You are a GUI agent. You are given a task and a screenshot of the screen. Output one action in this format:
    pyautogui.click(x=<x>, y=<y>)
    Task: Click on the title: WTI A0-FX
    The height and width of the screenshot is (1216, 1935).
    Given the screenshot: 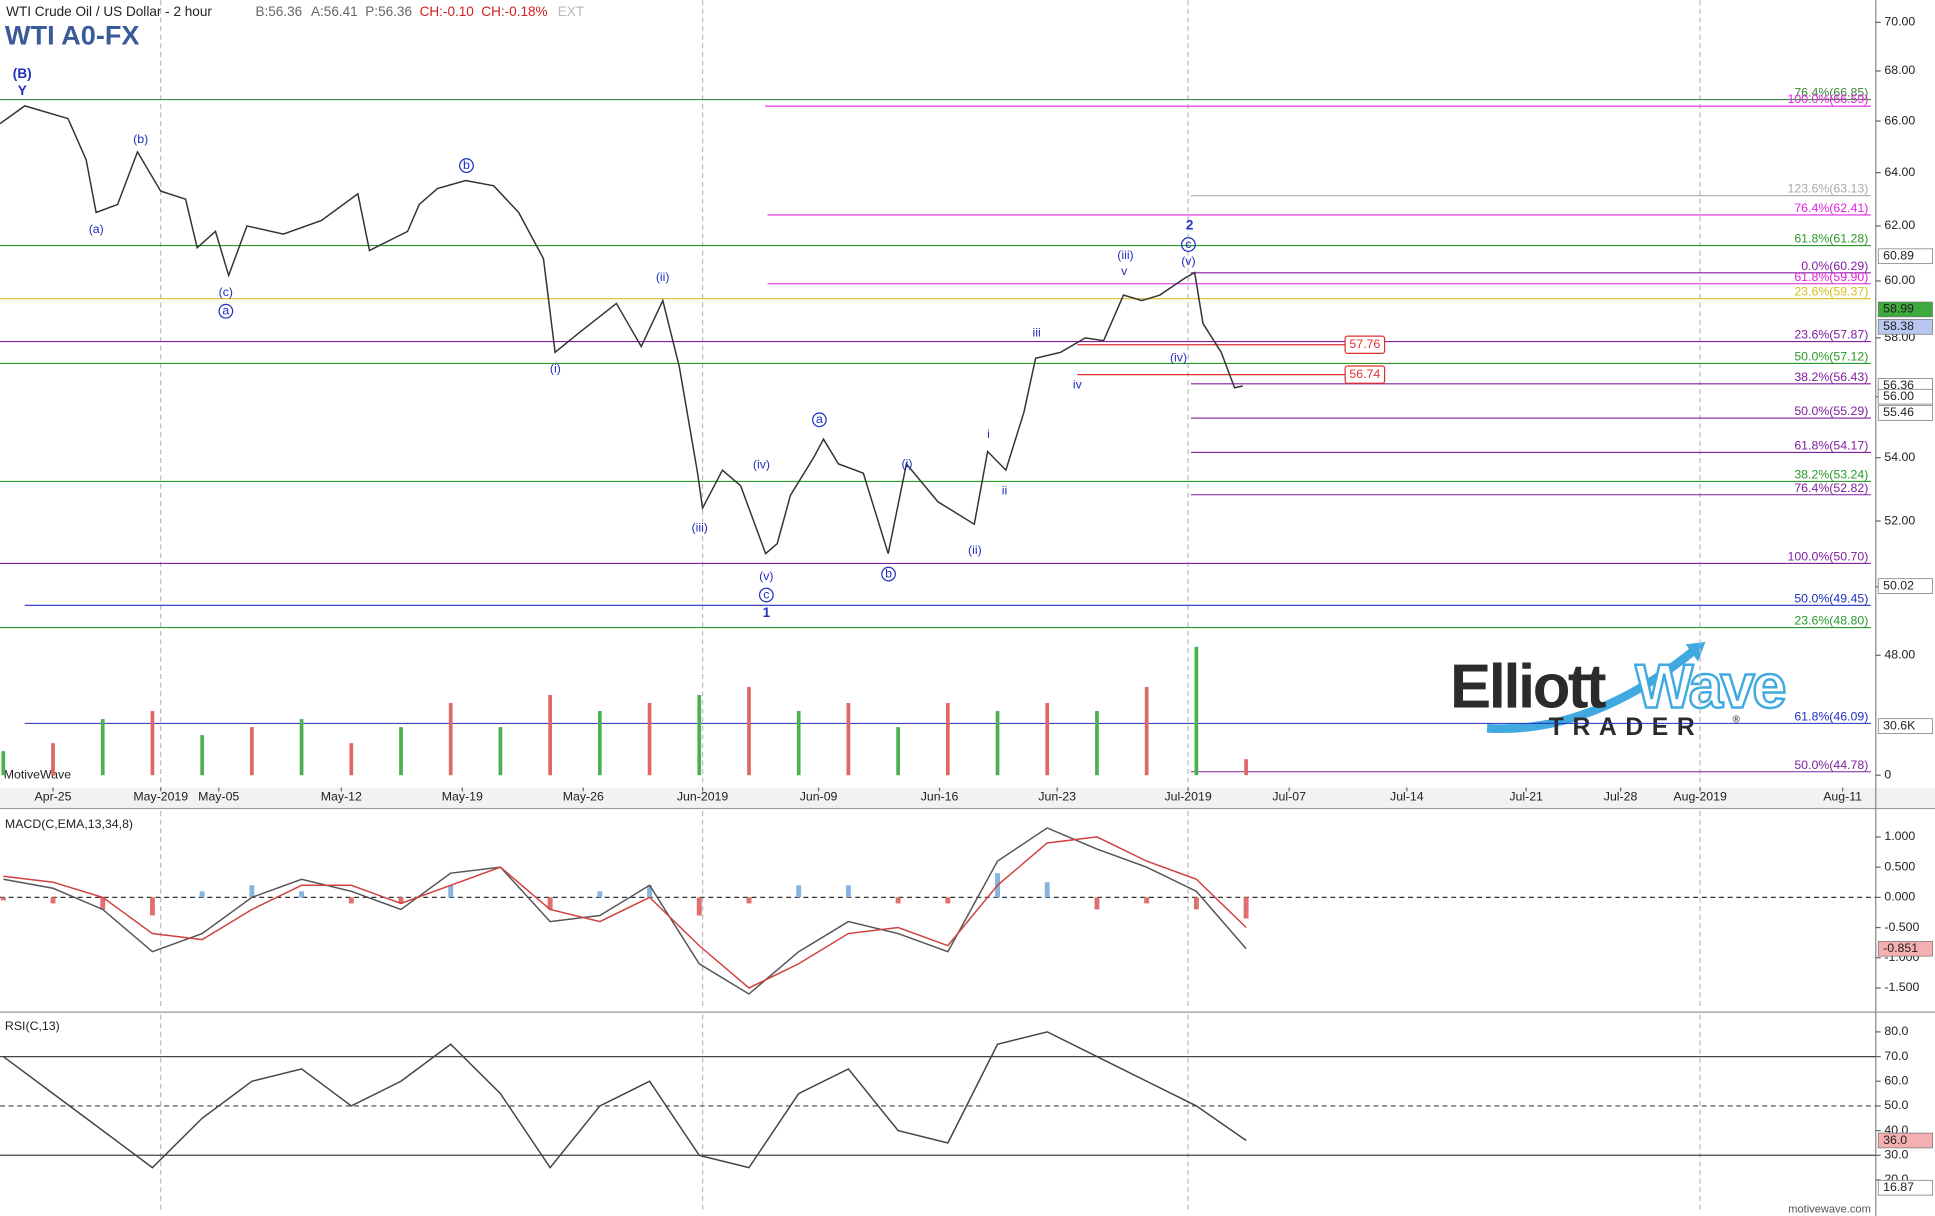 What is the action you would take?
    pyautogui.click(x=72, y=34)
    